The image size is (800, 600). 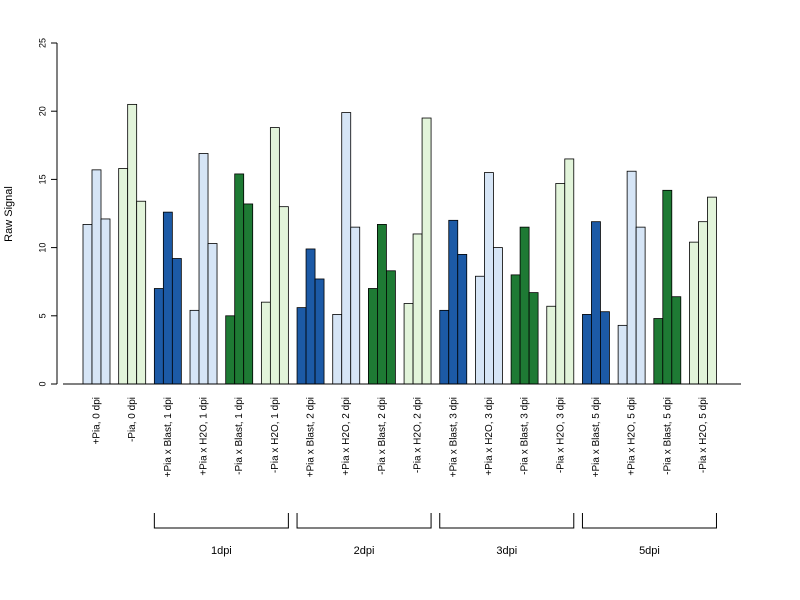 What do you see at coordinates (506, 551) in the screenshot?
I see `group-label: 3dpi` at bounding box center [506, 551].